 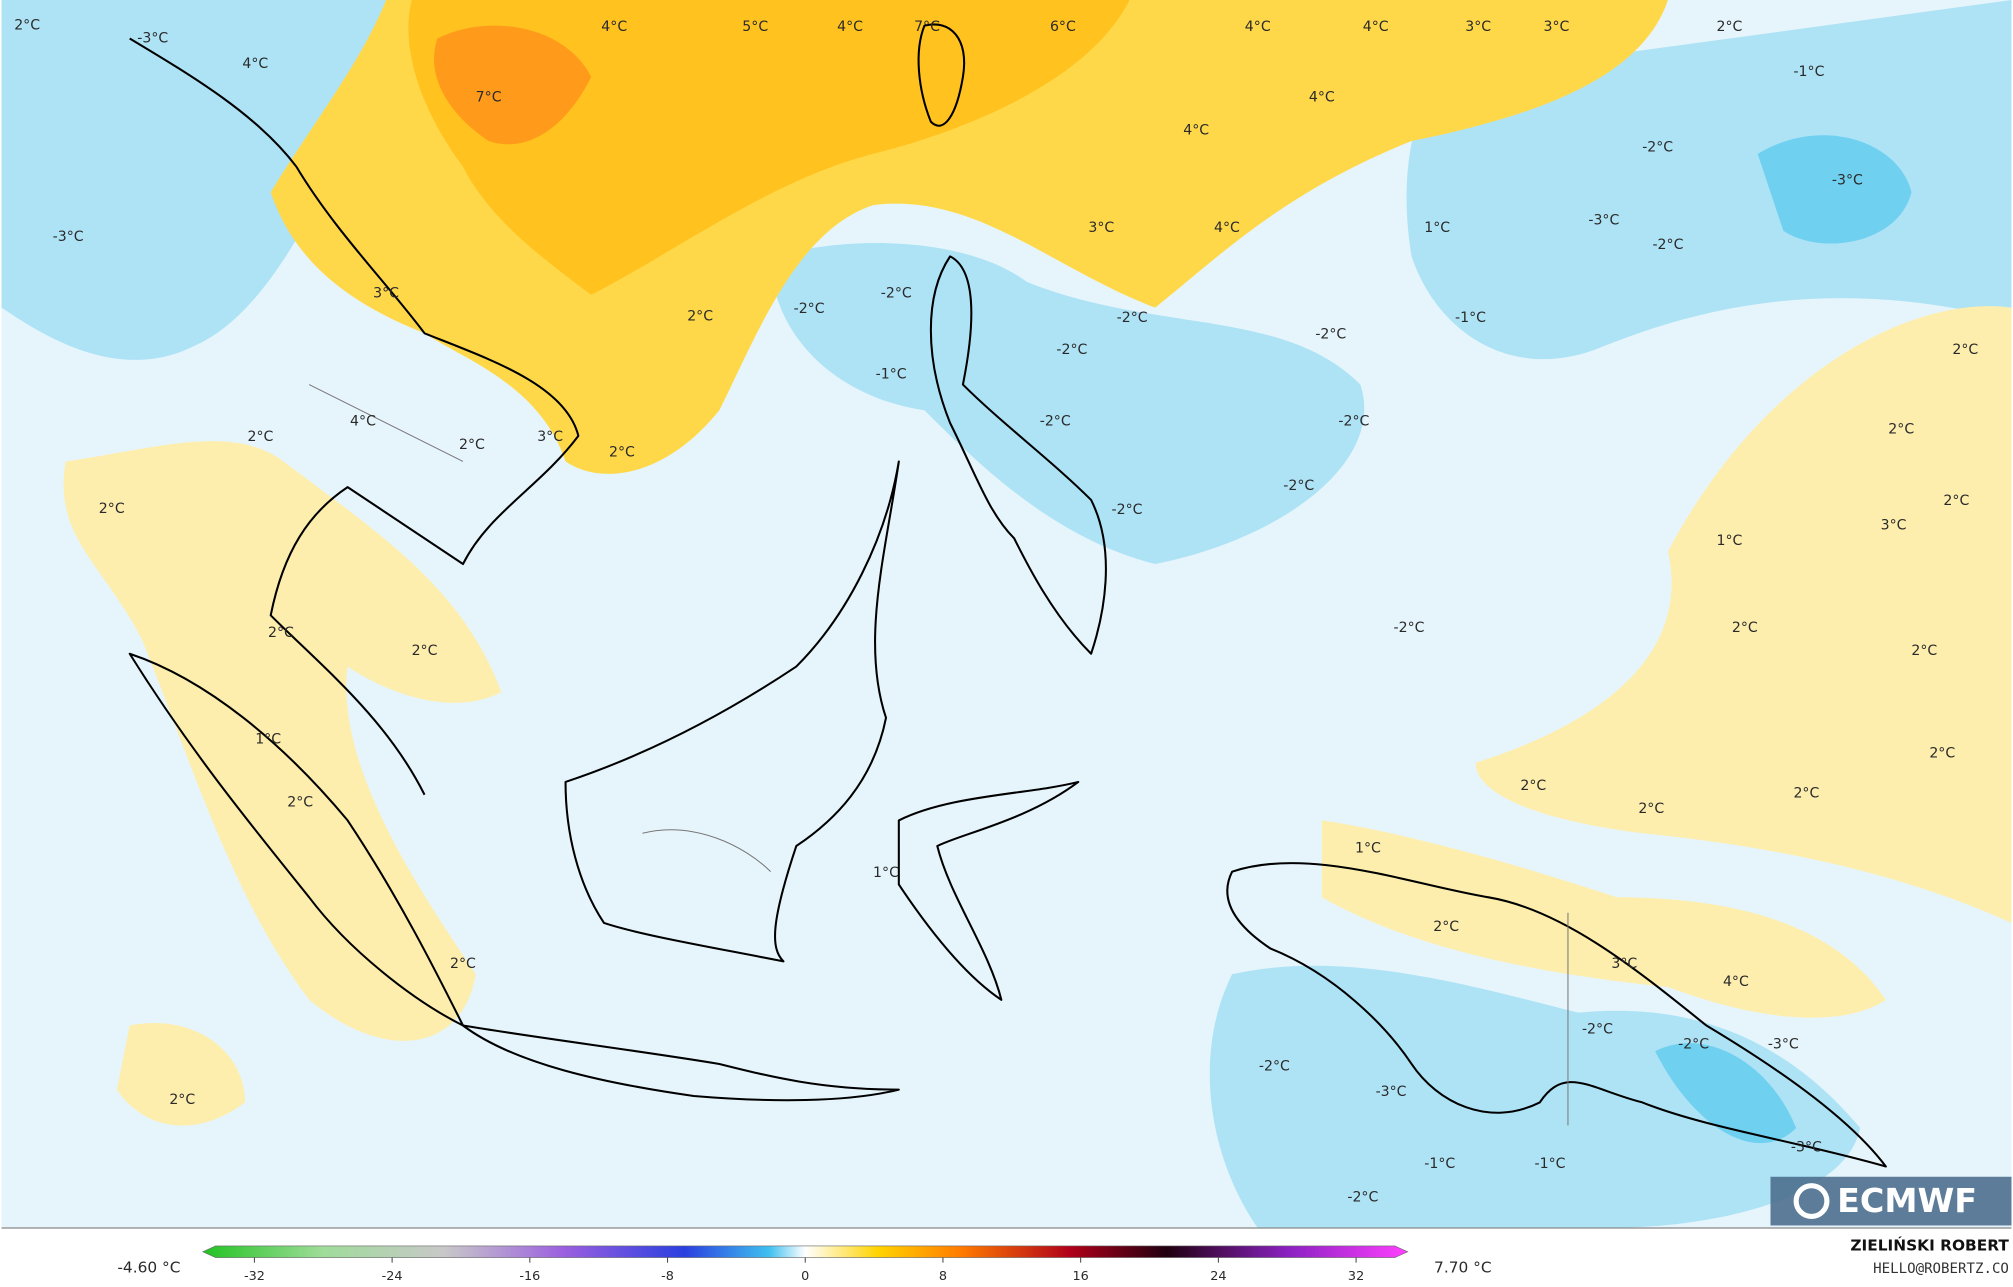 I want to click on legend-max: 7.70 °C, so click(x=1463, y=1267).